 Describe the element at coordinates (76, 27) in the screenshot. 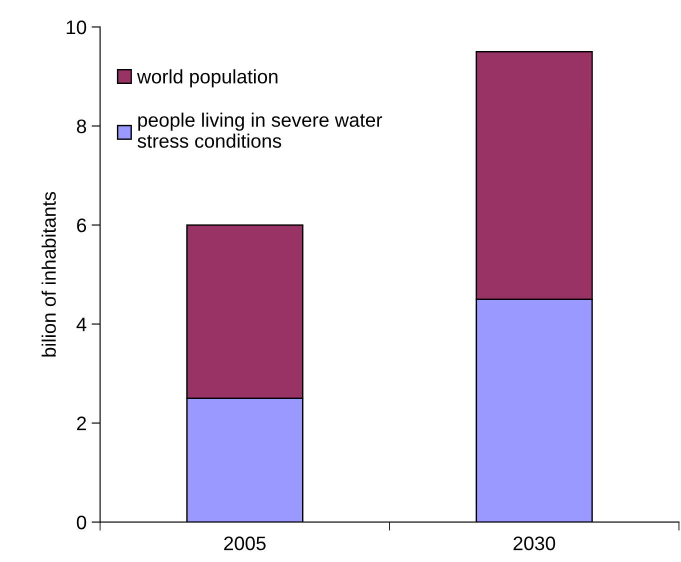

I see `y-tick-label: 10` at that location.